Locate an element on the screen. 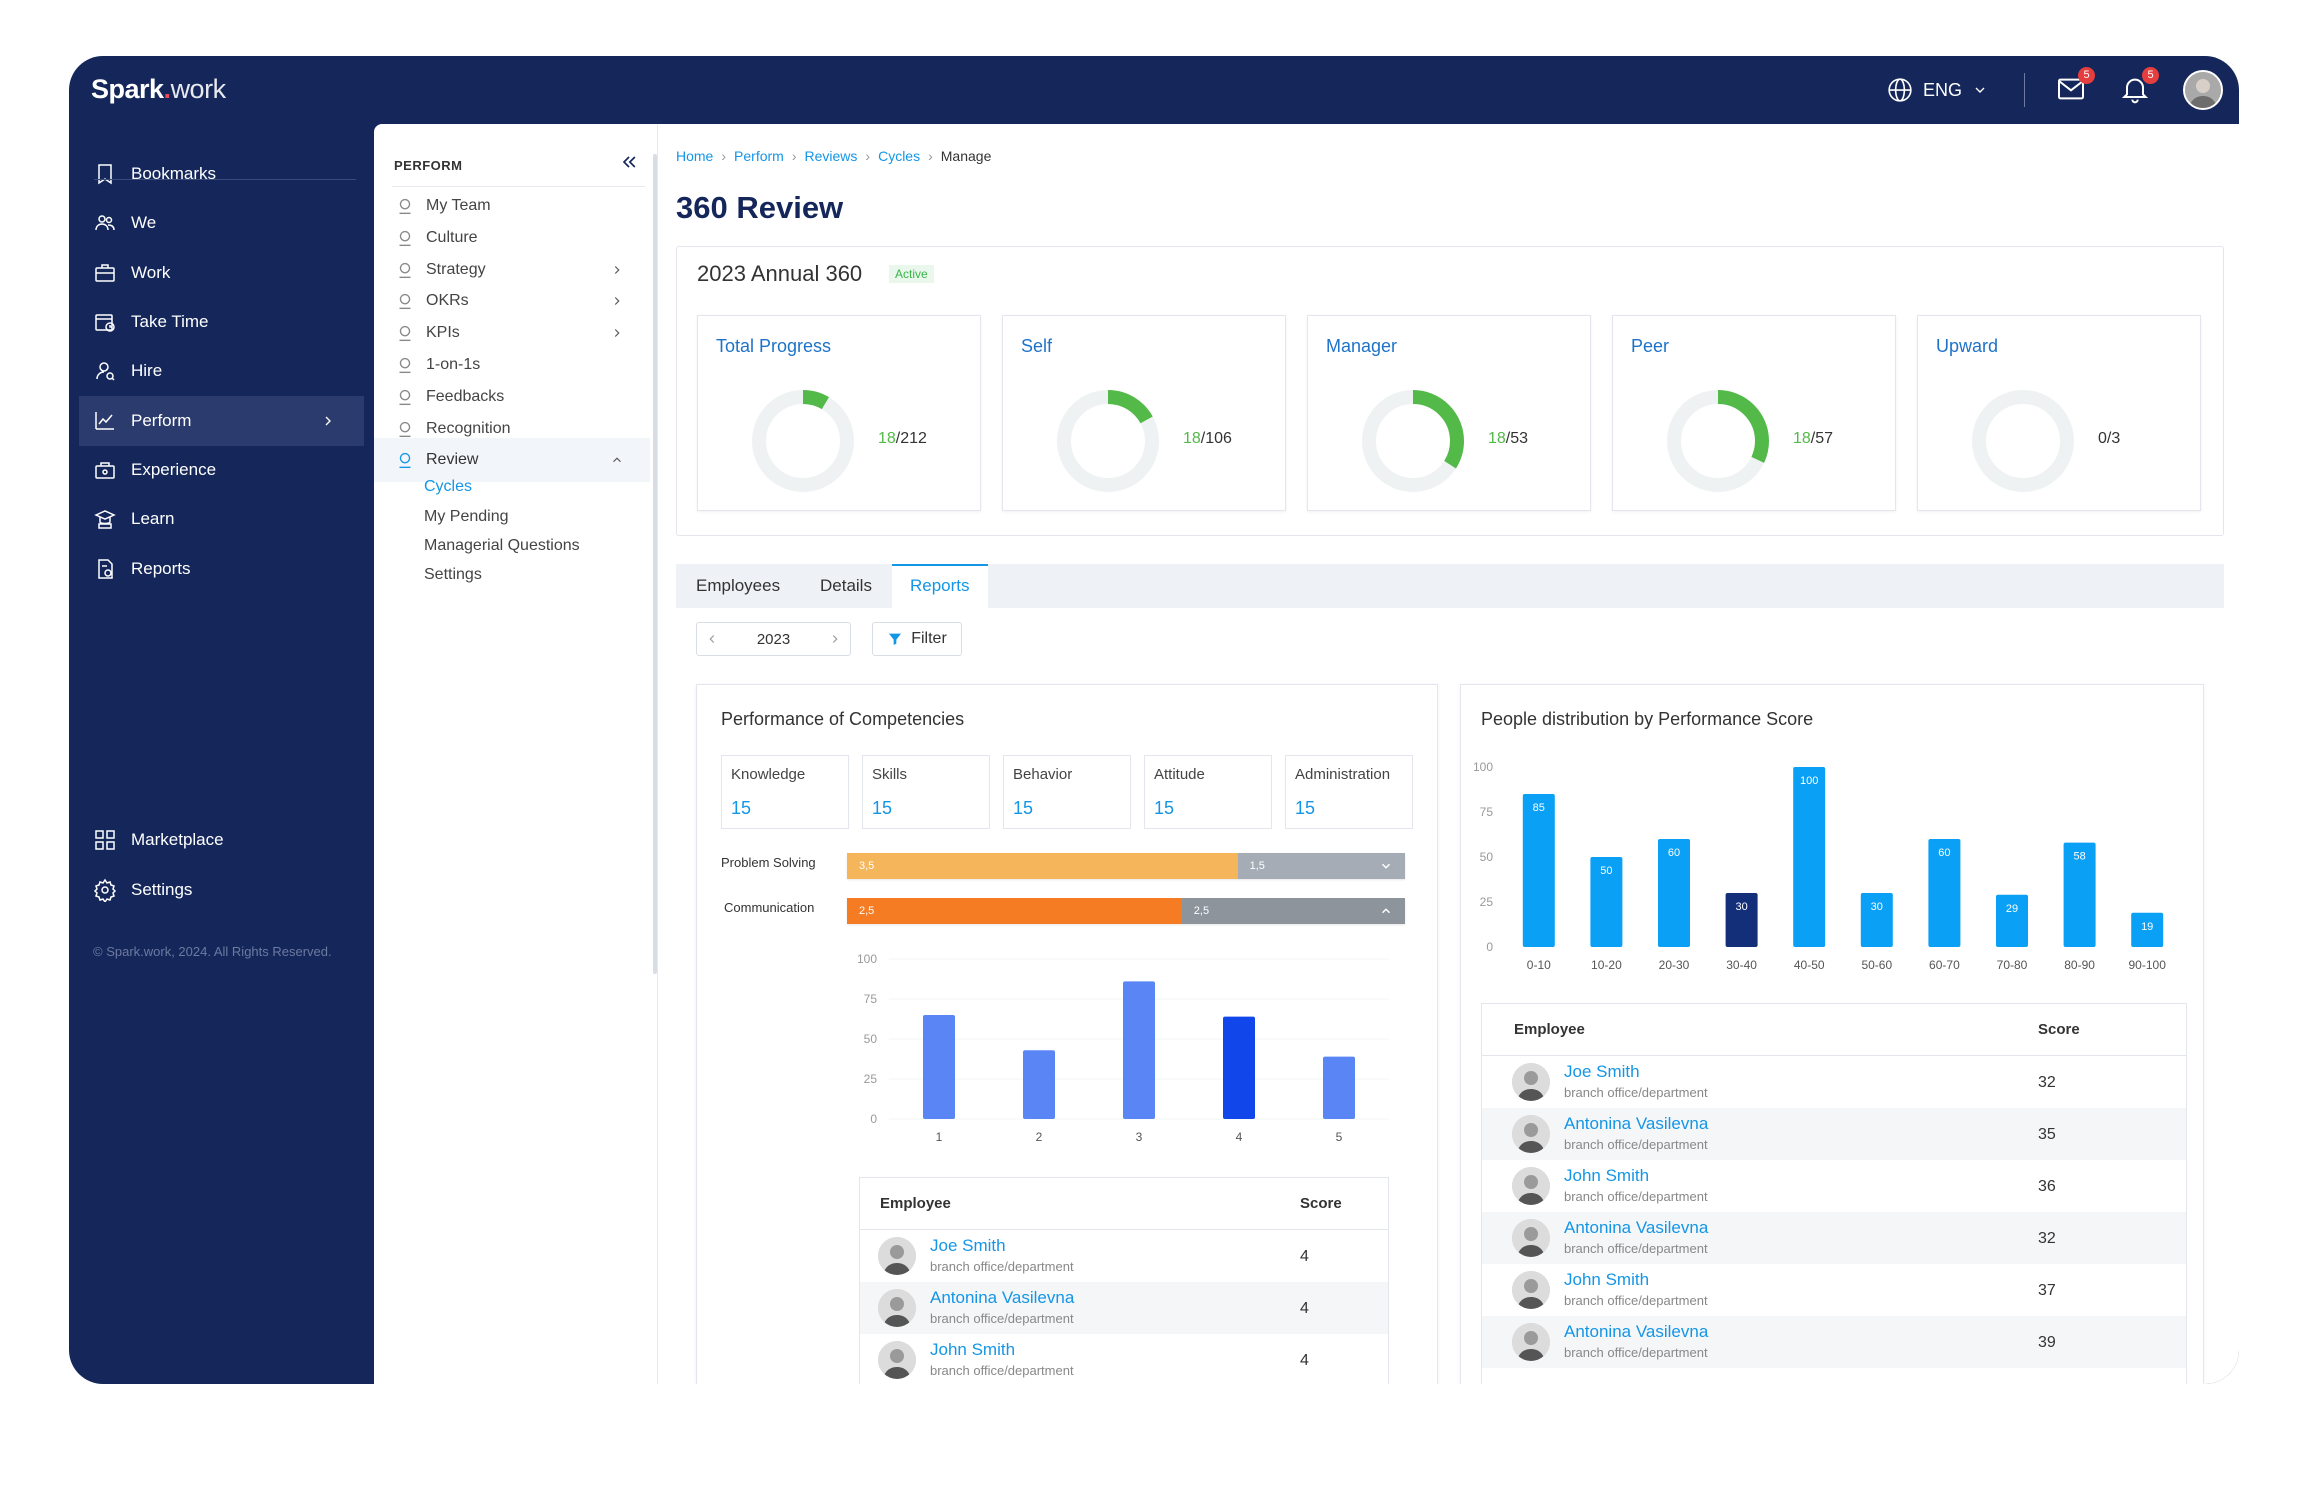  table-row: John Smith branch office/department 37 is located at coordinates (1834, 1290).